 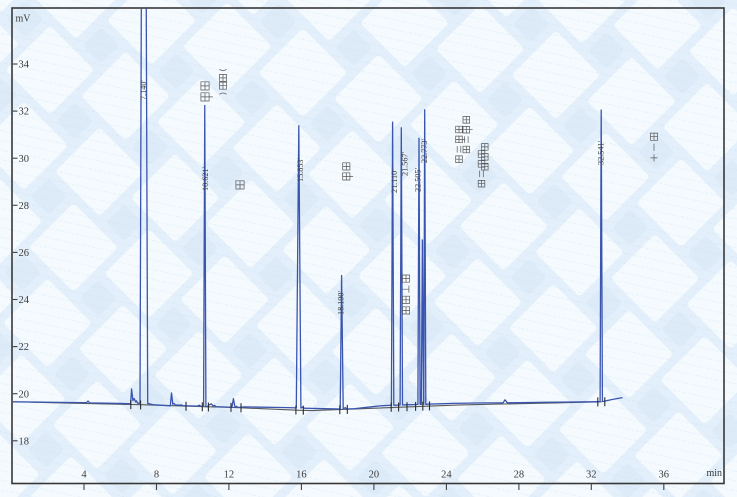 What do you see at coordinates (24, 347) in the screenshot?
I see `svg-text: 22` at bounding box center [24, 347].